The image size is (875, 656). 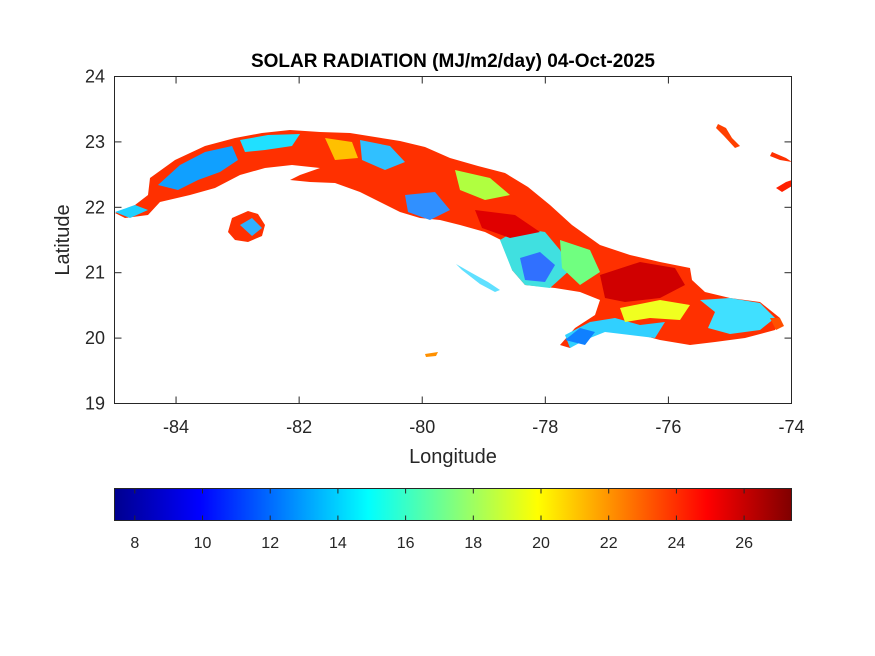 I want to click on x-tick-label: -80, so click(x=422, y=427).